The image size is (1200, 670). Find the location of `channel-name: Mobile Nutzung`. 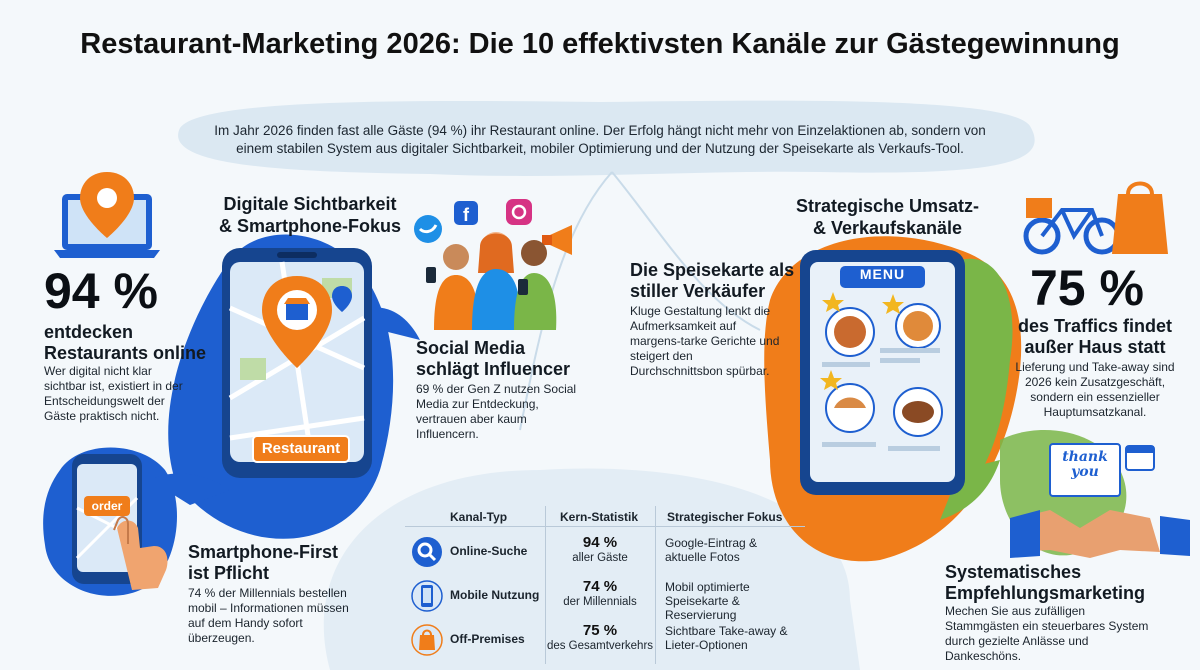

channel-name: Mobile Nutzung is located at coordinates (495, 595).